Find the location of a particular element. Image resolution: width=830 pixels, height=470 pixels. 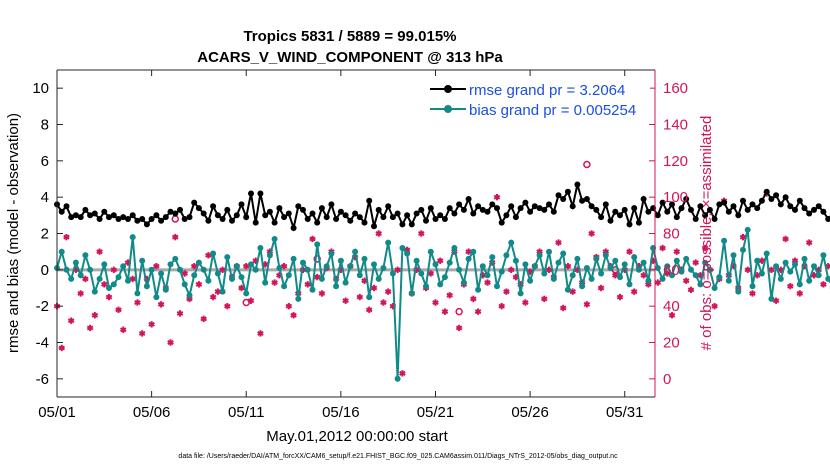

y-axis-label: rmse and bias (model - observation) is located at coordinates (13, 233).